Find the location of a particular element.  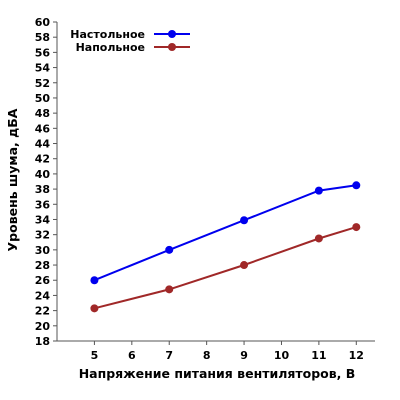

y-tick-label: 30 is located at coordinates (43, 250).